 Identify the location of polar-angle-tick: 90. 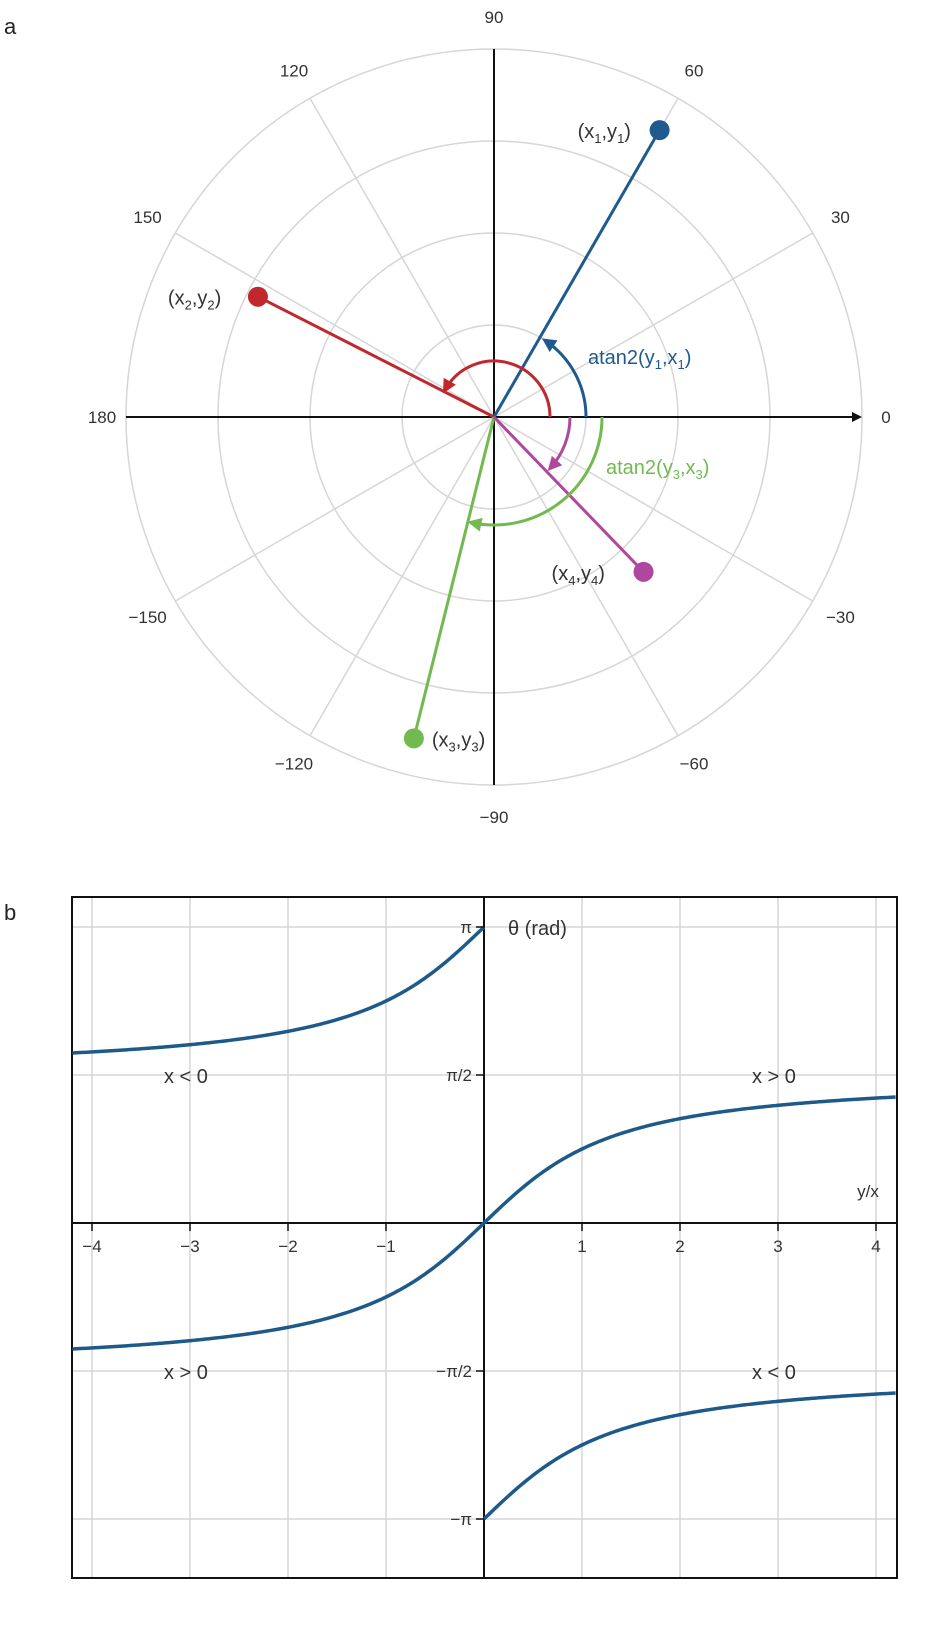
(494, 17).